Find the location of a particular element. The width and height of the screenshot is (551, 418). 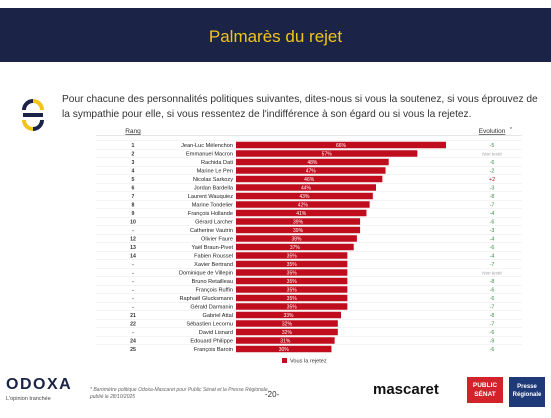

legend-label: Vous la rejetez is located at coordinates (308, 362).